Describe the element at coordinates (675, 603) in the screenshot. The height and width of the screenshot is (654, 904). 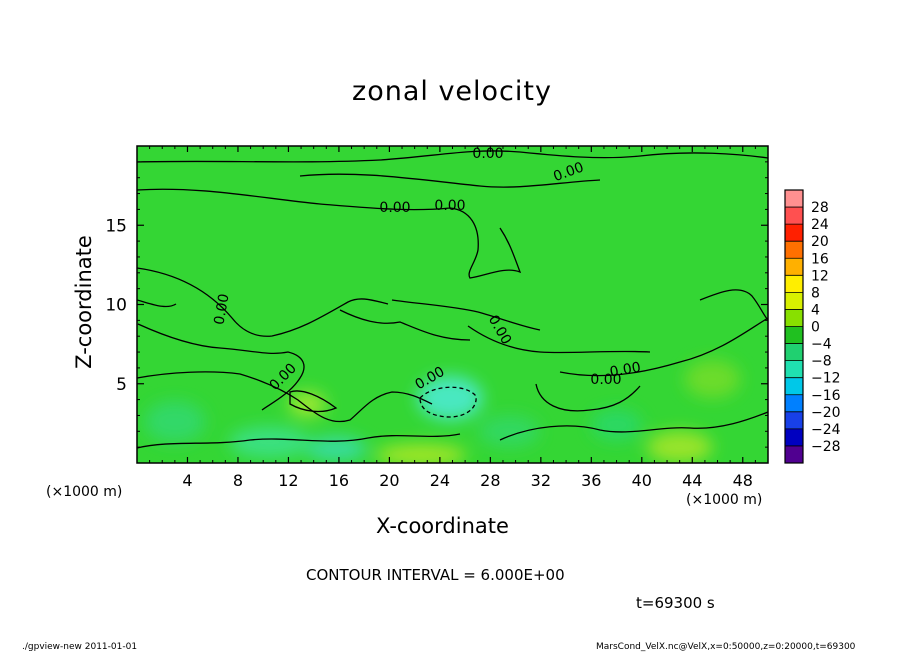
I see `time-label: t=69300 s` at that location.